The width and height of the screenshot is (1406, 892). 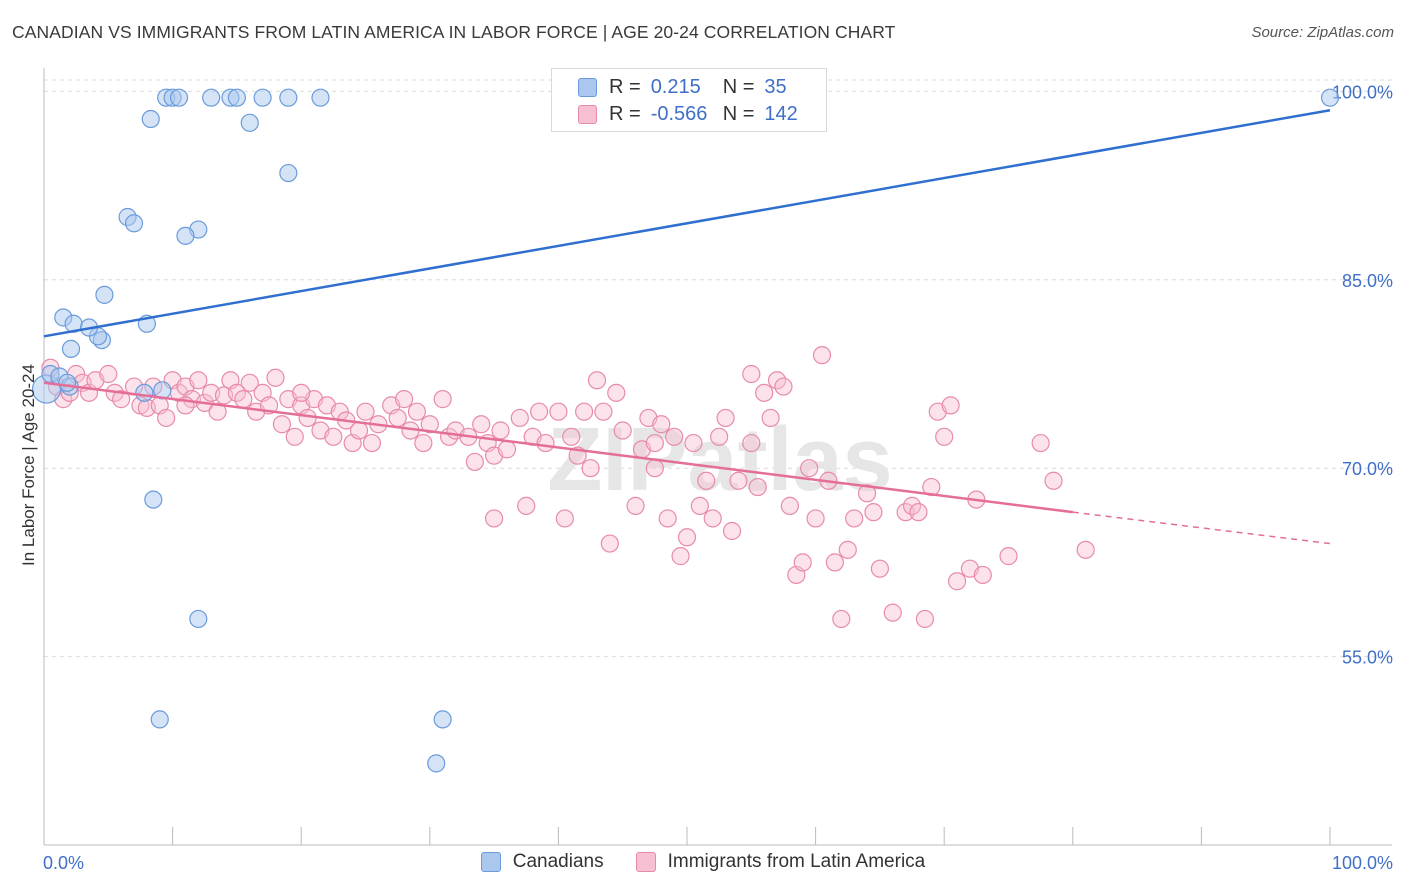 What do you see at coordinates (1367, 281) in the screenshot?
I see `y-tick-label: 85.0%` at bounding box center [1367, 281].